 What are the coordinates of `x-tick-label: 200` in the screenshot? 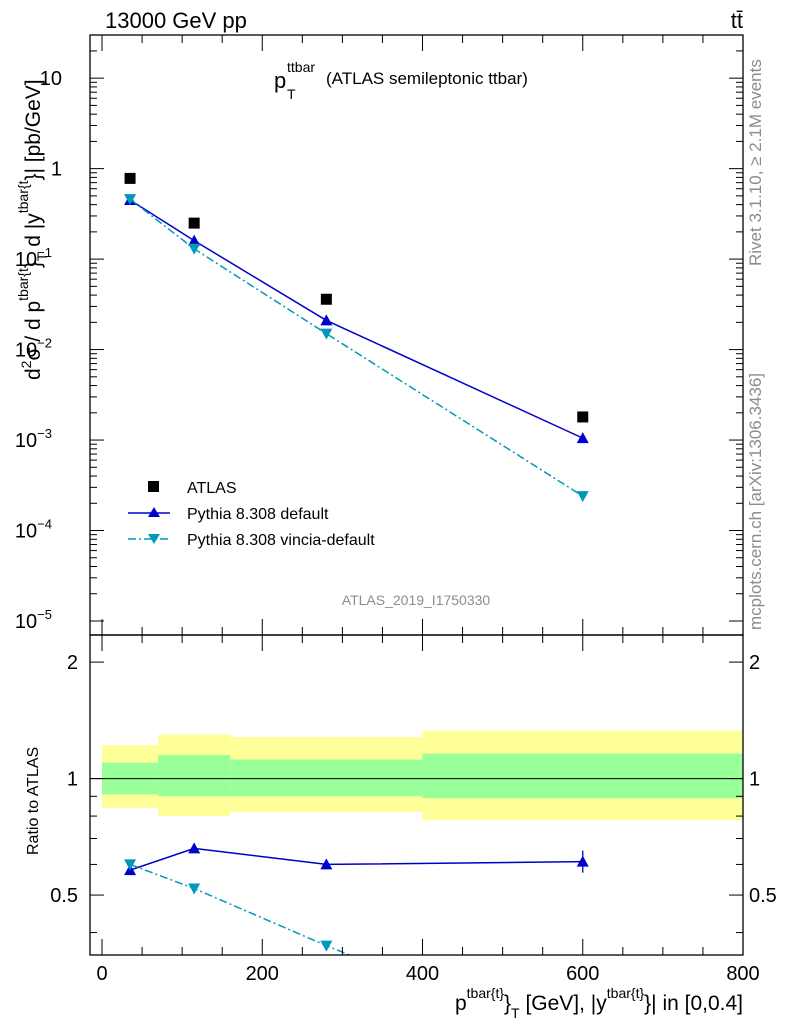 It's located at (262, 974).